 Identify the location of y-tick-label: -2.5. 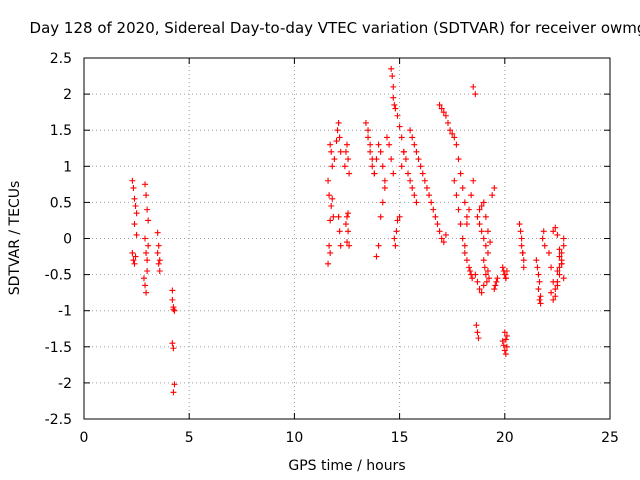
(58, 420).